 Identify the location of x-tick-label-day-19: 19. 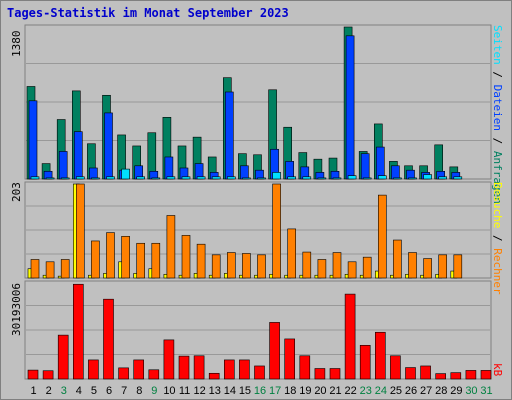
(305, 391).